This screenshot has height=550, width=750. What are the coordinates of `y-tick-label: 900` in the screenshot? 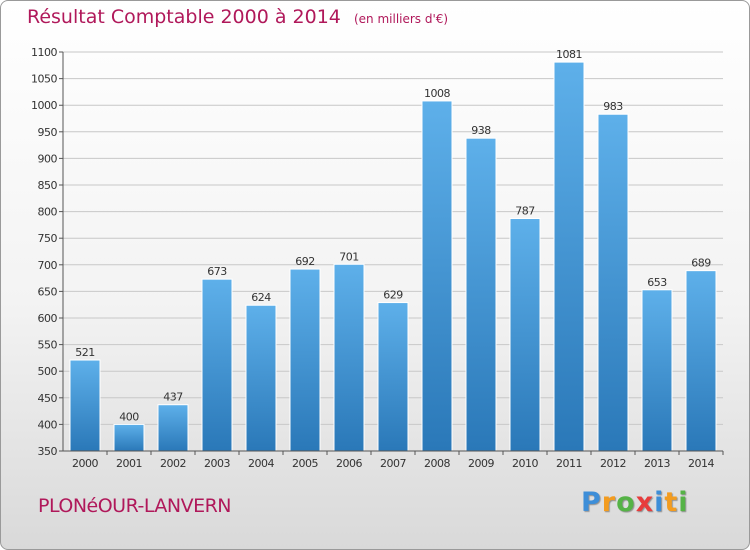 It's located at (48, 158).